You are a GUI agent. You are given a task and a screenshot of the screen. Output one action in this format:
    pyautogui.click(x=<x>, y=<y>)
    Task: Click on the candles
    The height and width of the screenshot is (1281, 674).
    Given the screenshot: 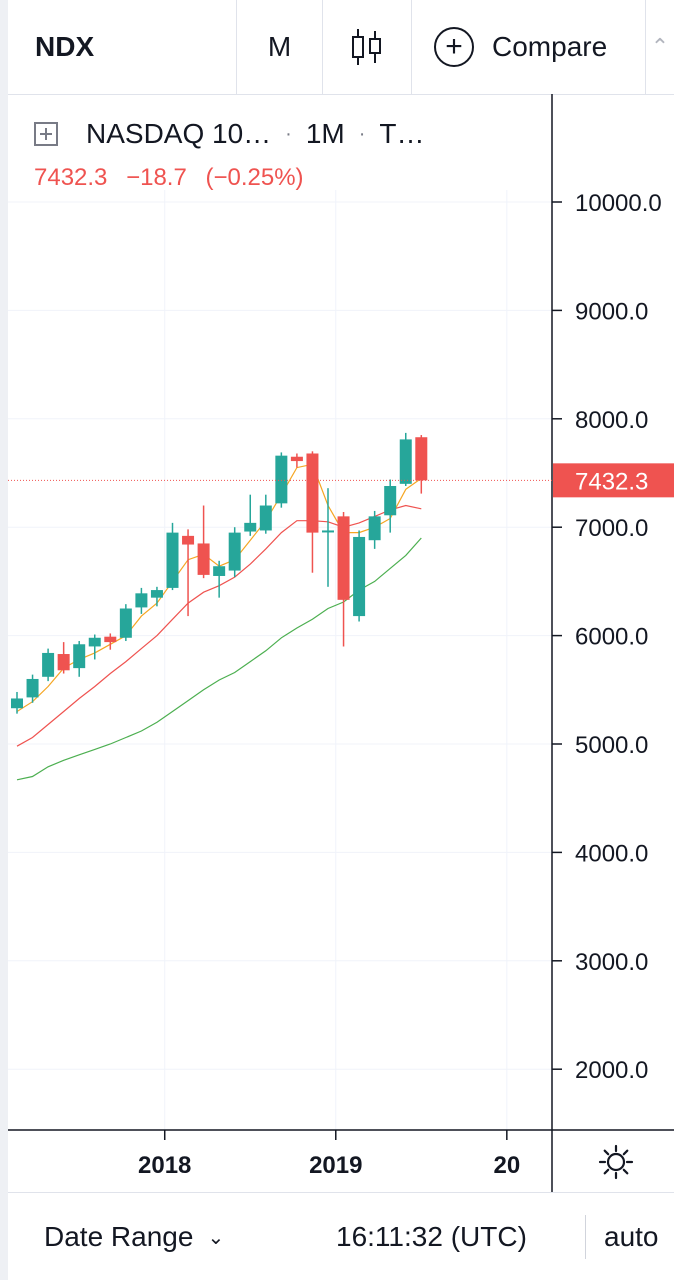 What is the action you would take?
    pyautogui.click(x=219, y=573)
    